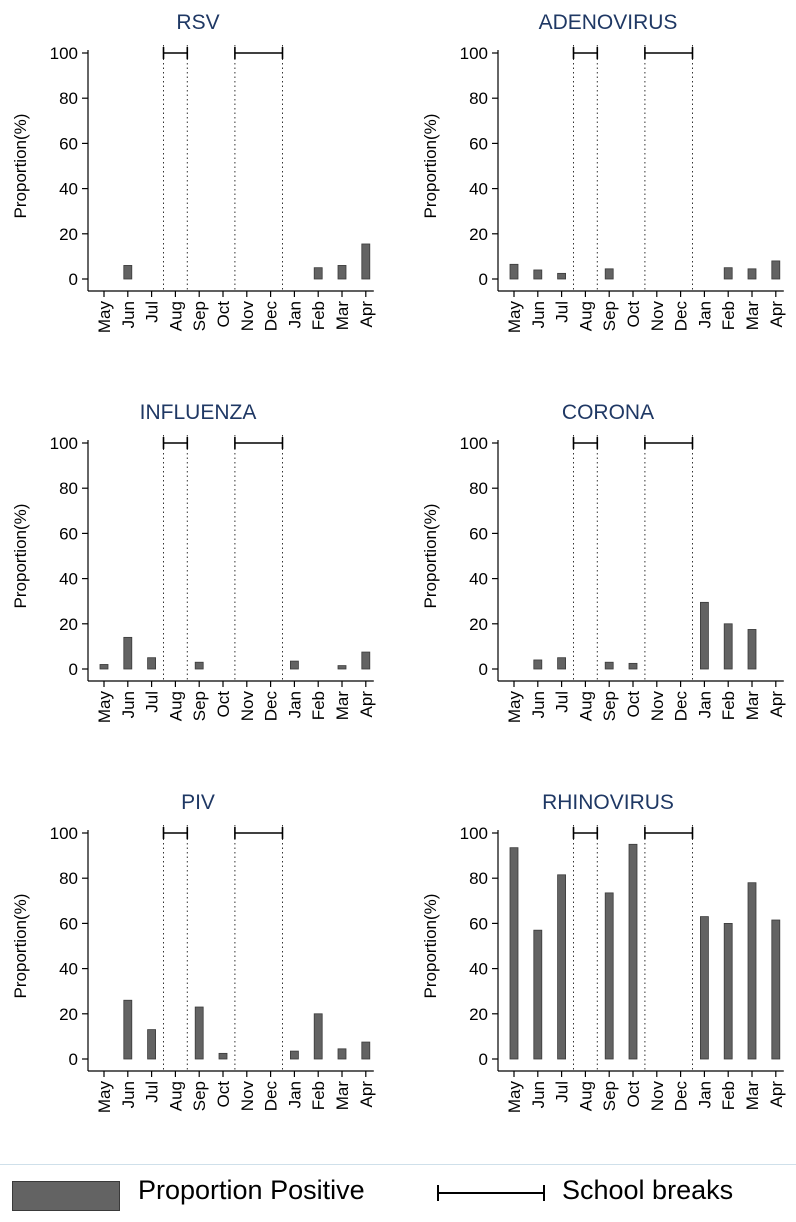  I want to click on bar-rhinovirus-may, so click(514, 953).